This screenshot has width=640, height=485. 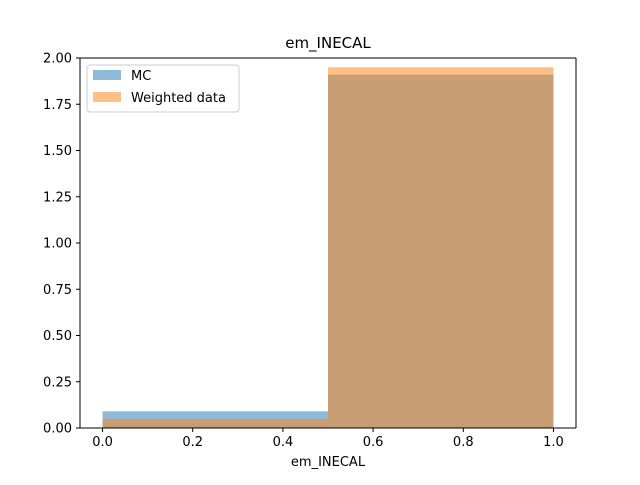 I want to click on legend-swatch-mc, so click(x=107, y=75).